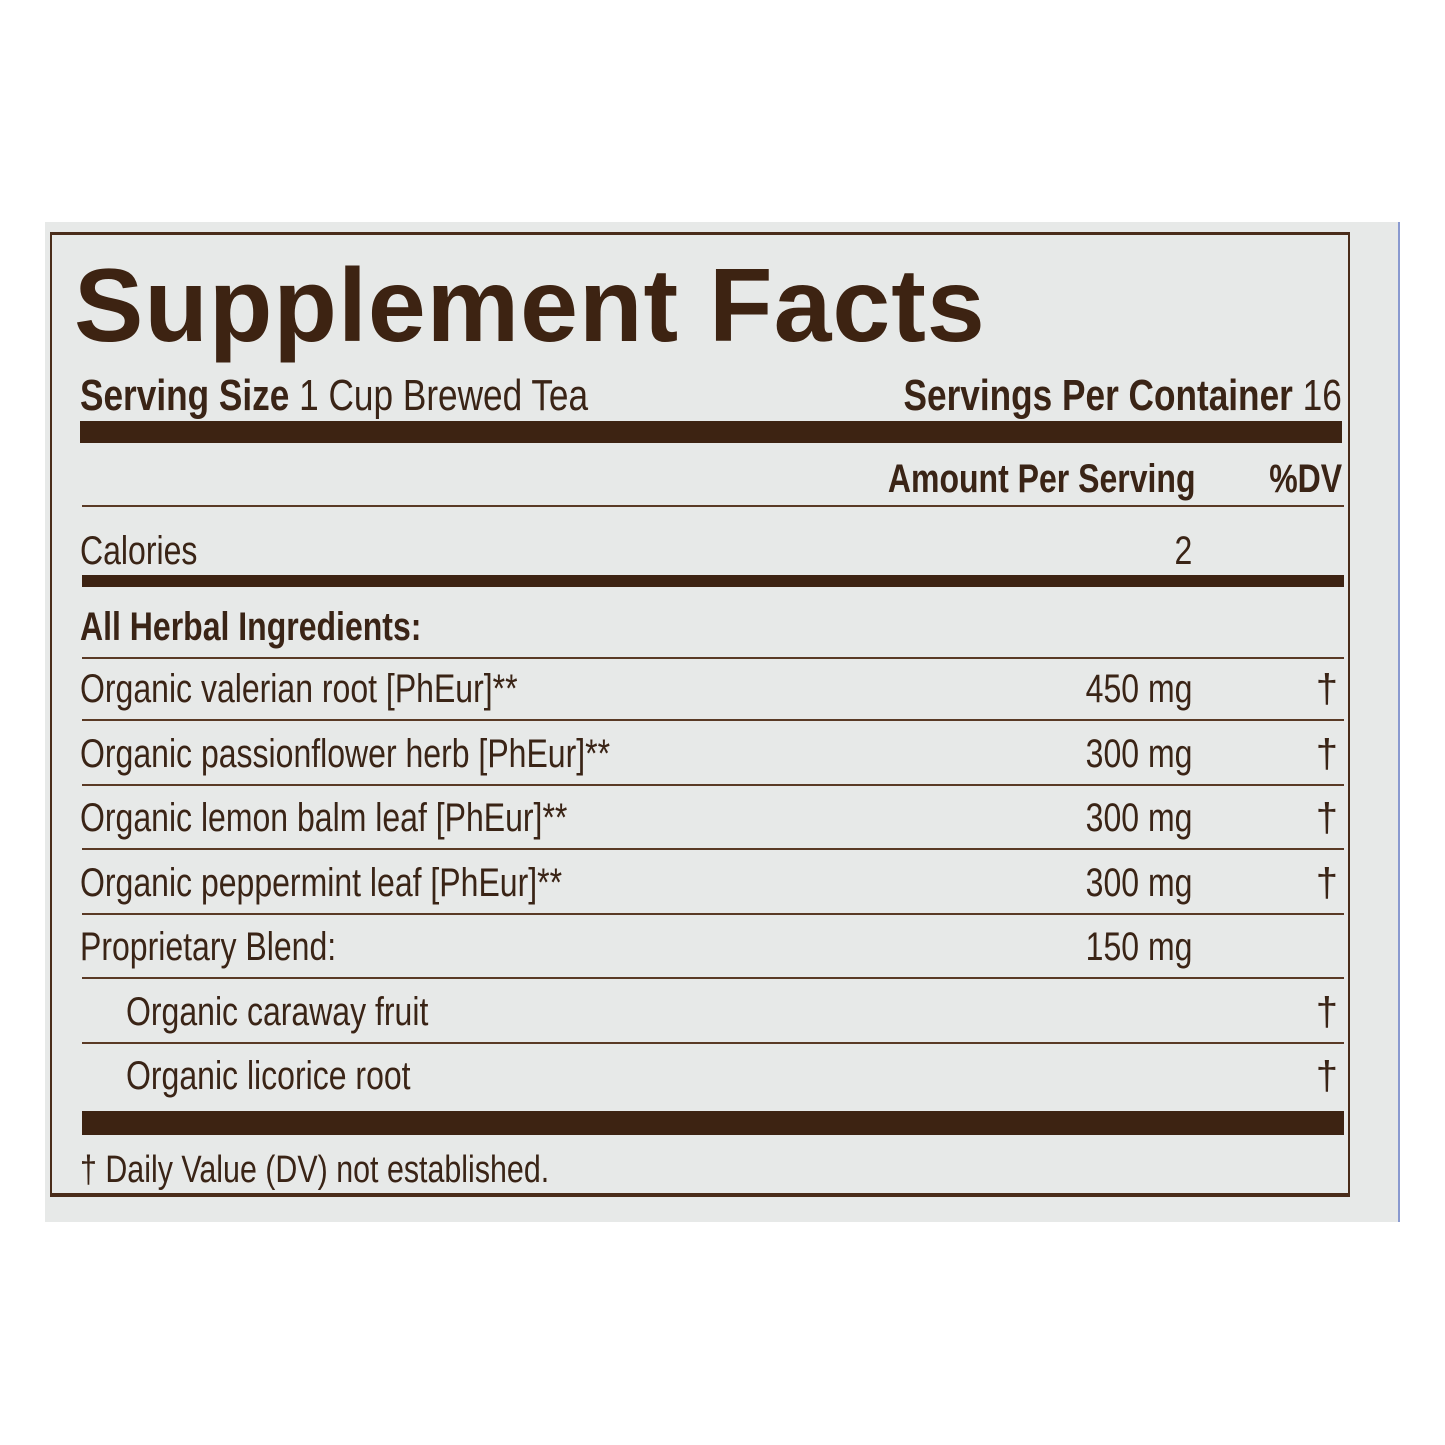 The width and height of the screenshot is (1445, 1445). I want to click on ingredient-name: Organic peppermint leaf [PhEur]**, so click(321, 882).